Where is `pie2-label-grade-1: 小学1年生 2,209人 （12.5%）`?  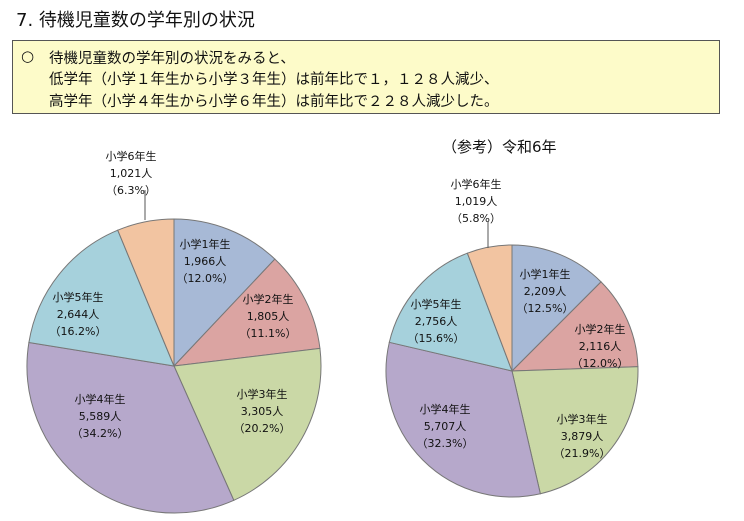 pie2-label-grade-1: 小学1年生 2,209人 （12.5%） is located at coordinates (545, 291).